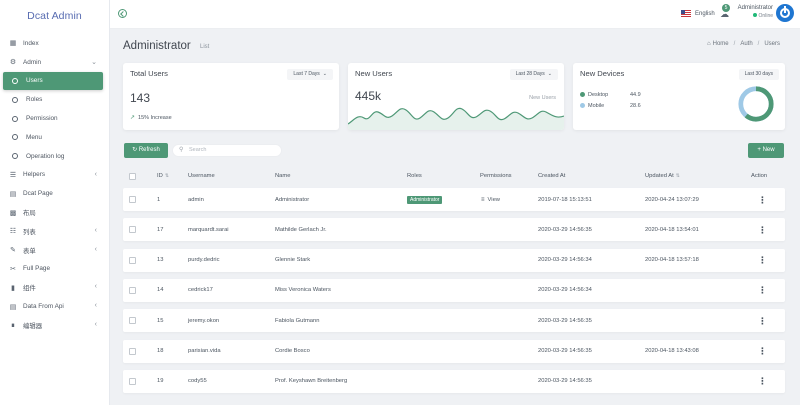 Image resolution: width=800 pixels, height=405 pixels. Describe the element at coordinates (54, 62) in the screenshot. I see `sidebar-item-admin: ⚙ Admin ⌄` at that location.